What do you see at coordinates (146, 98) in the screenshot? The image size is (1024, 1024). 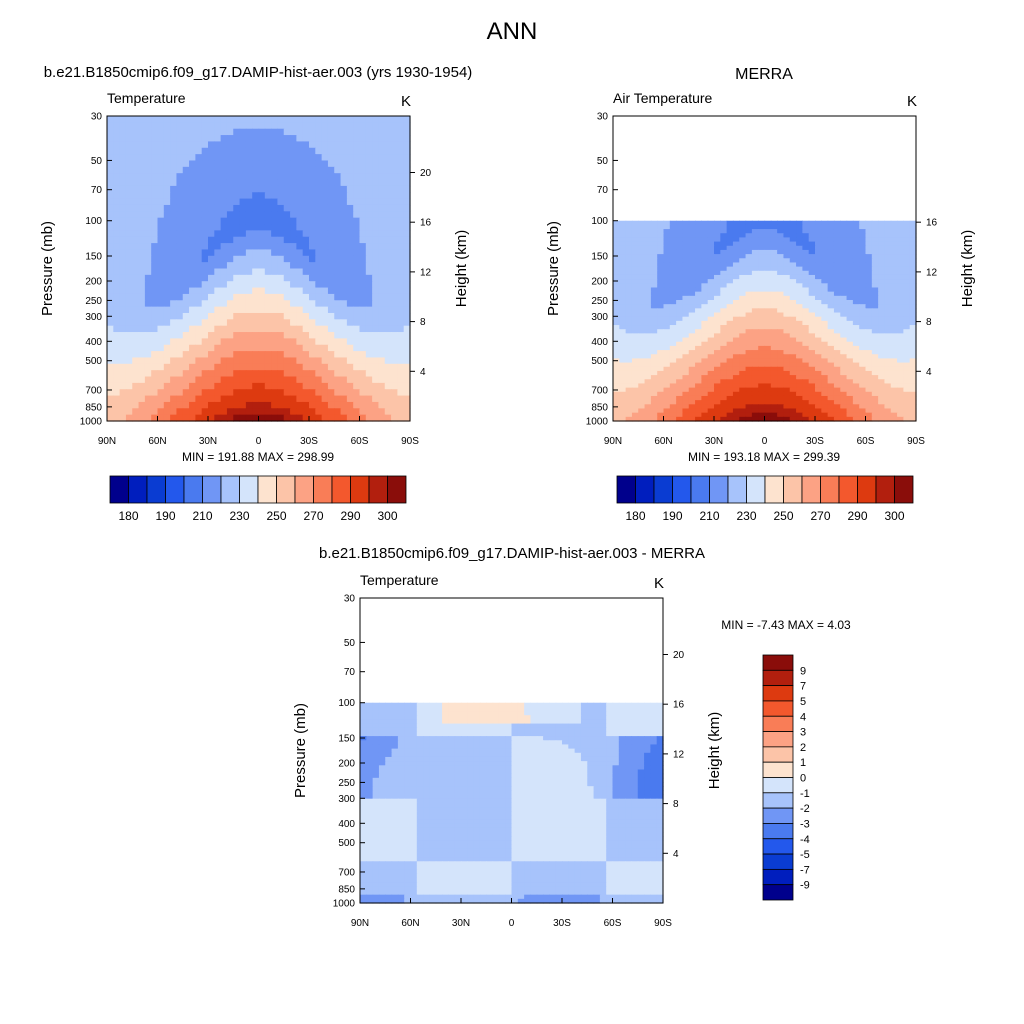 I see `panel-model-left-label: Temperature` at bounding box center [146, 98].